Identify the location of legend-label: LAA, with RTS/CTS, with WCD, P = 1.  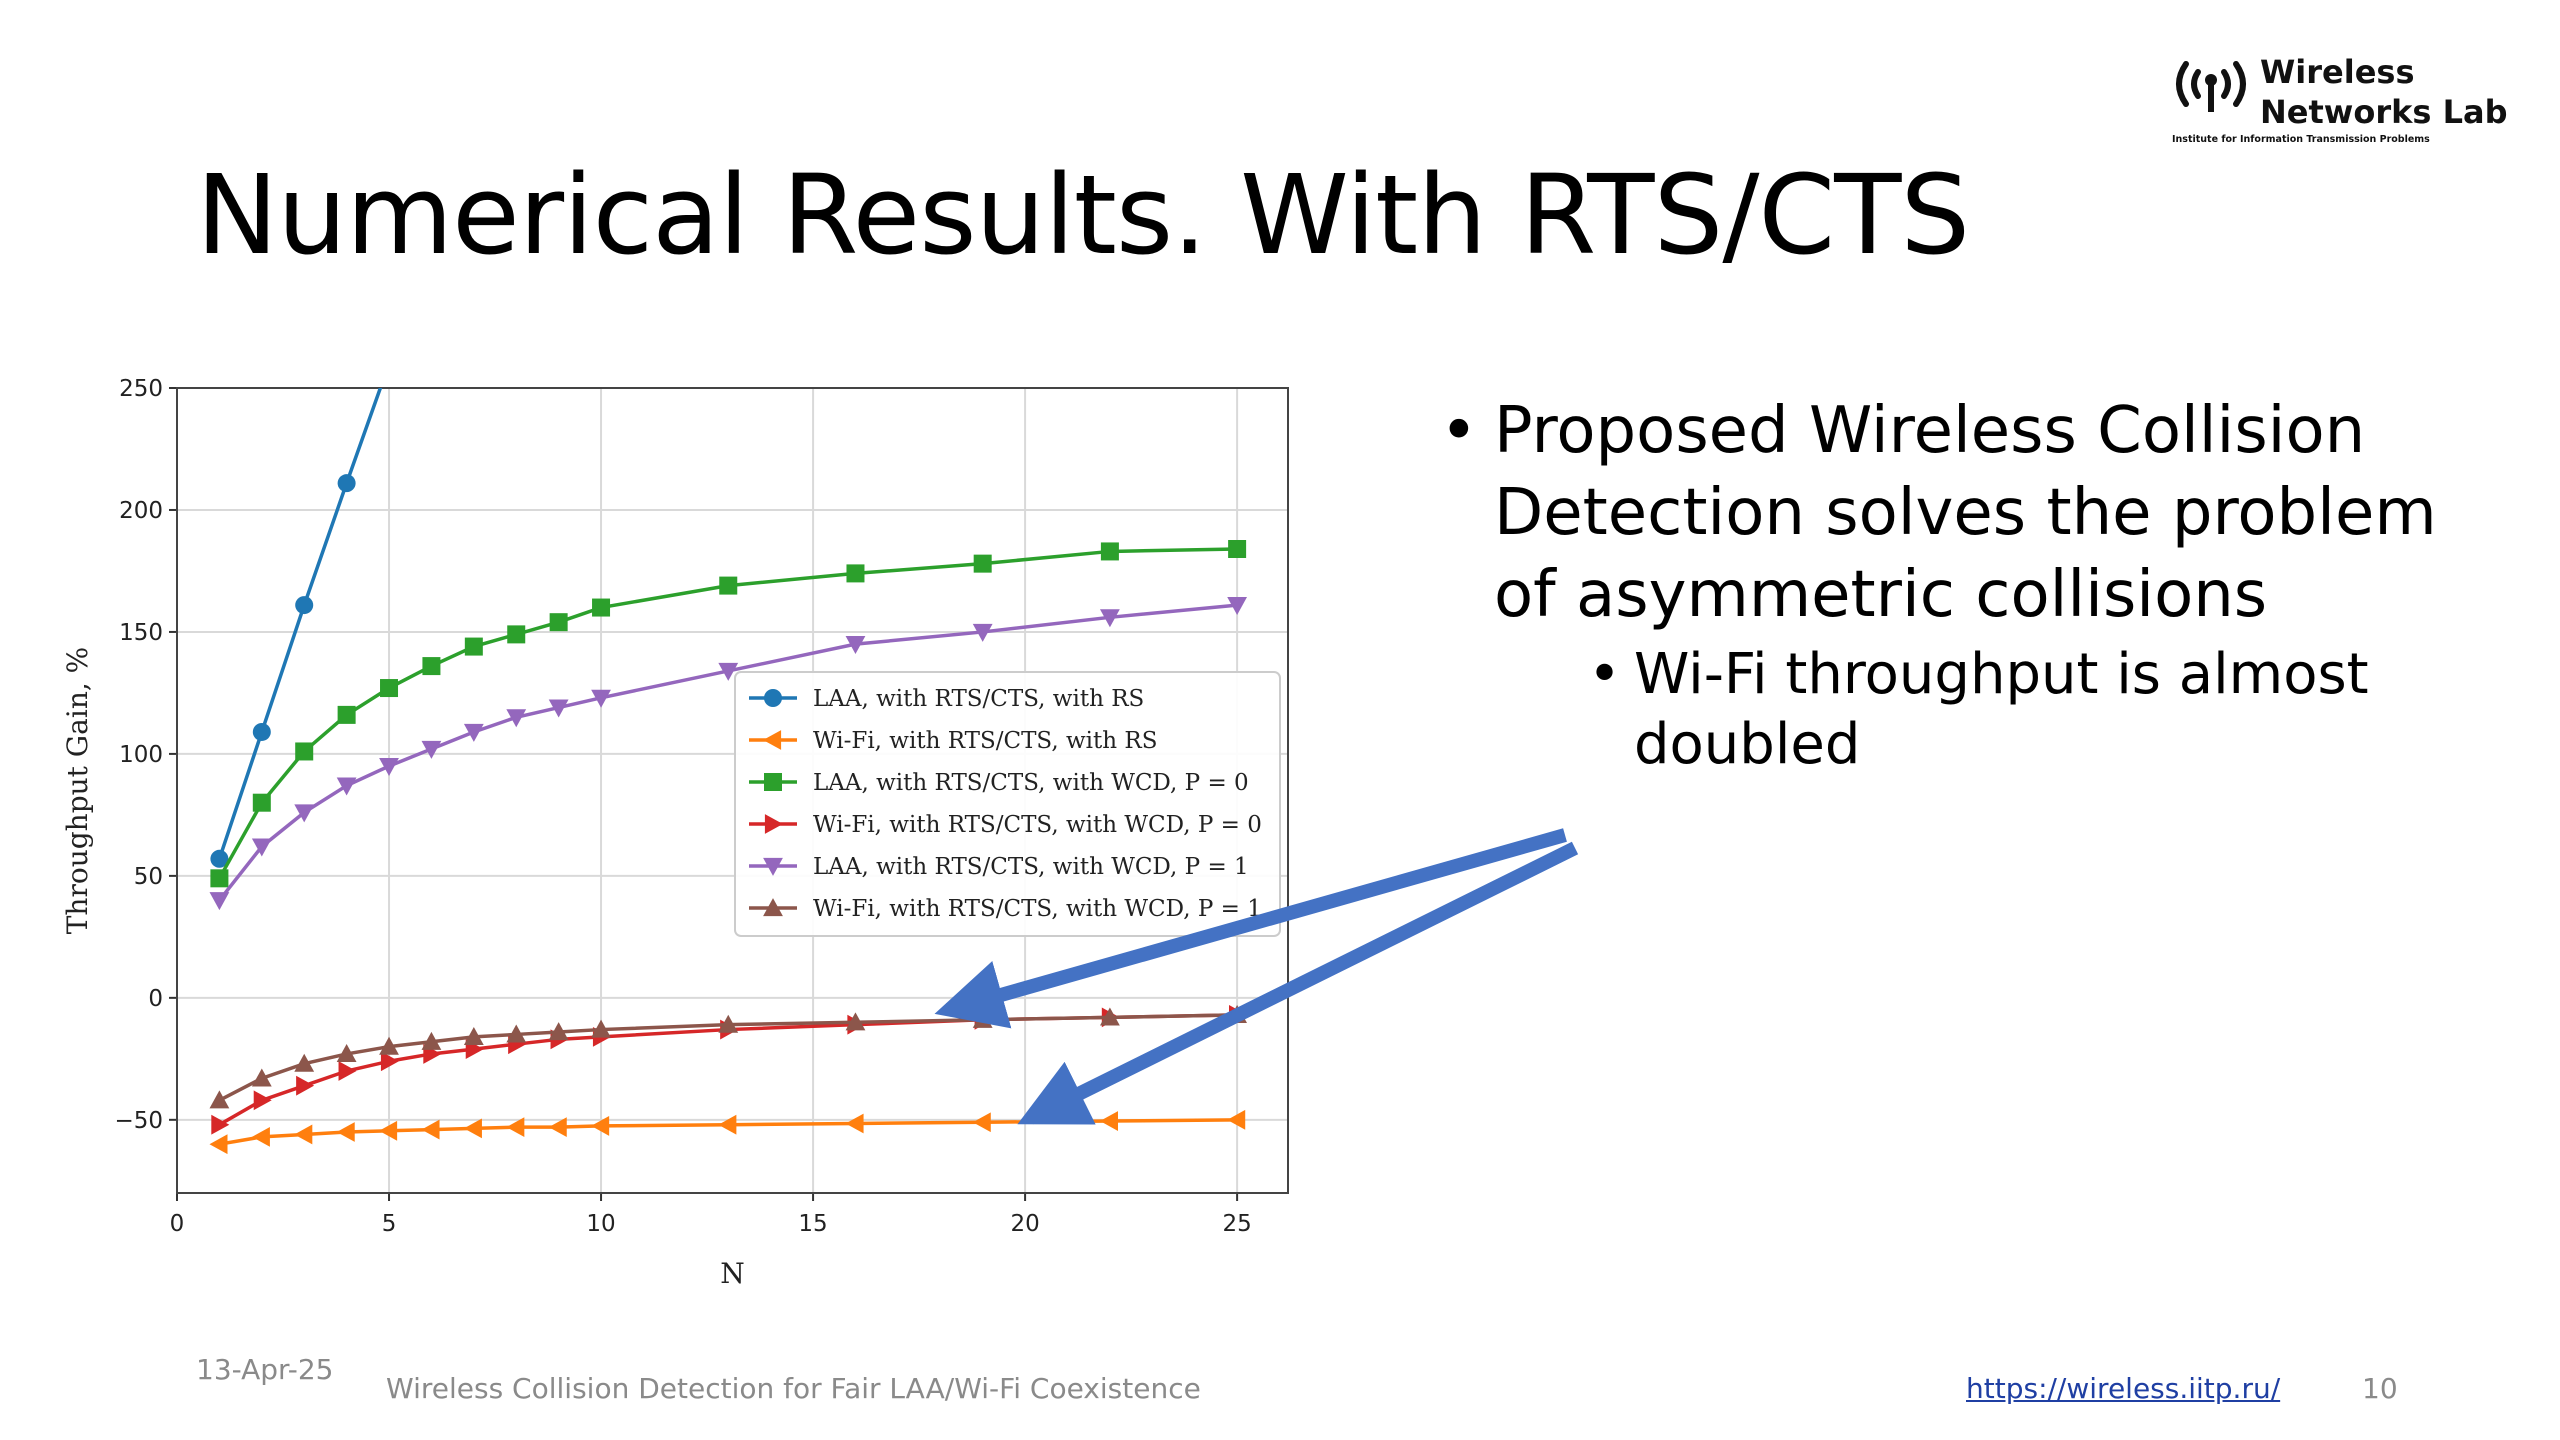
(1031, 867).